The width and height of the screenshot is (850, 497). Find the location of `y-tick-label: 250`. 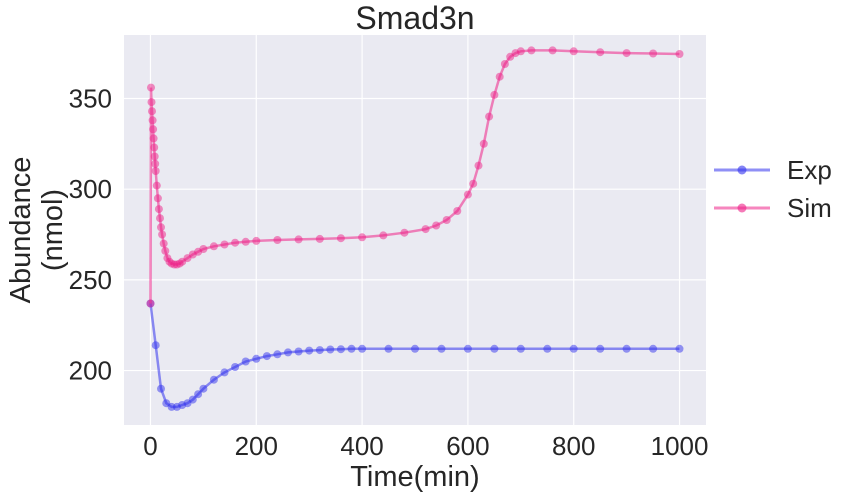

y-tick-label: 250 is located at coordinates (90, 280).